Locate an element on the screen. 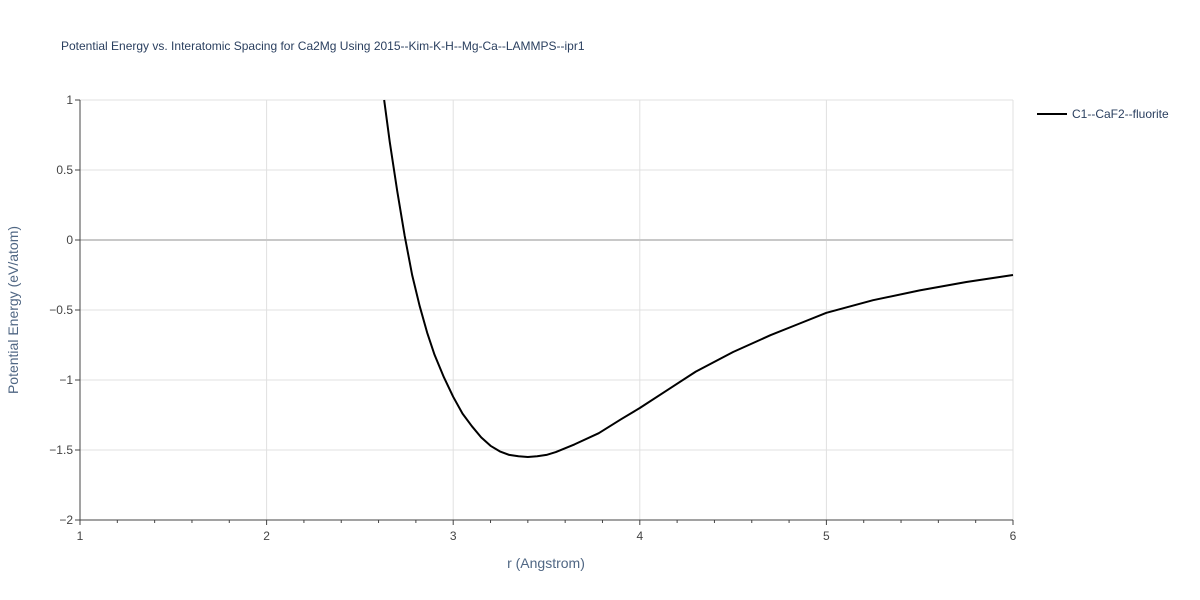  y-tick-label: −0.5 is located at coordinates (61, 310).